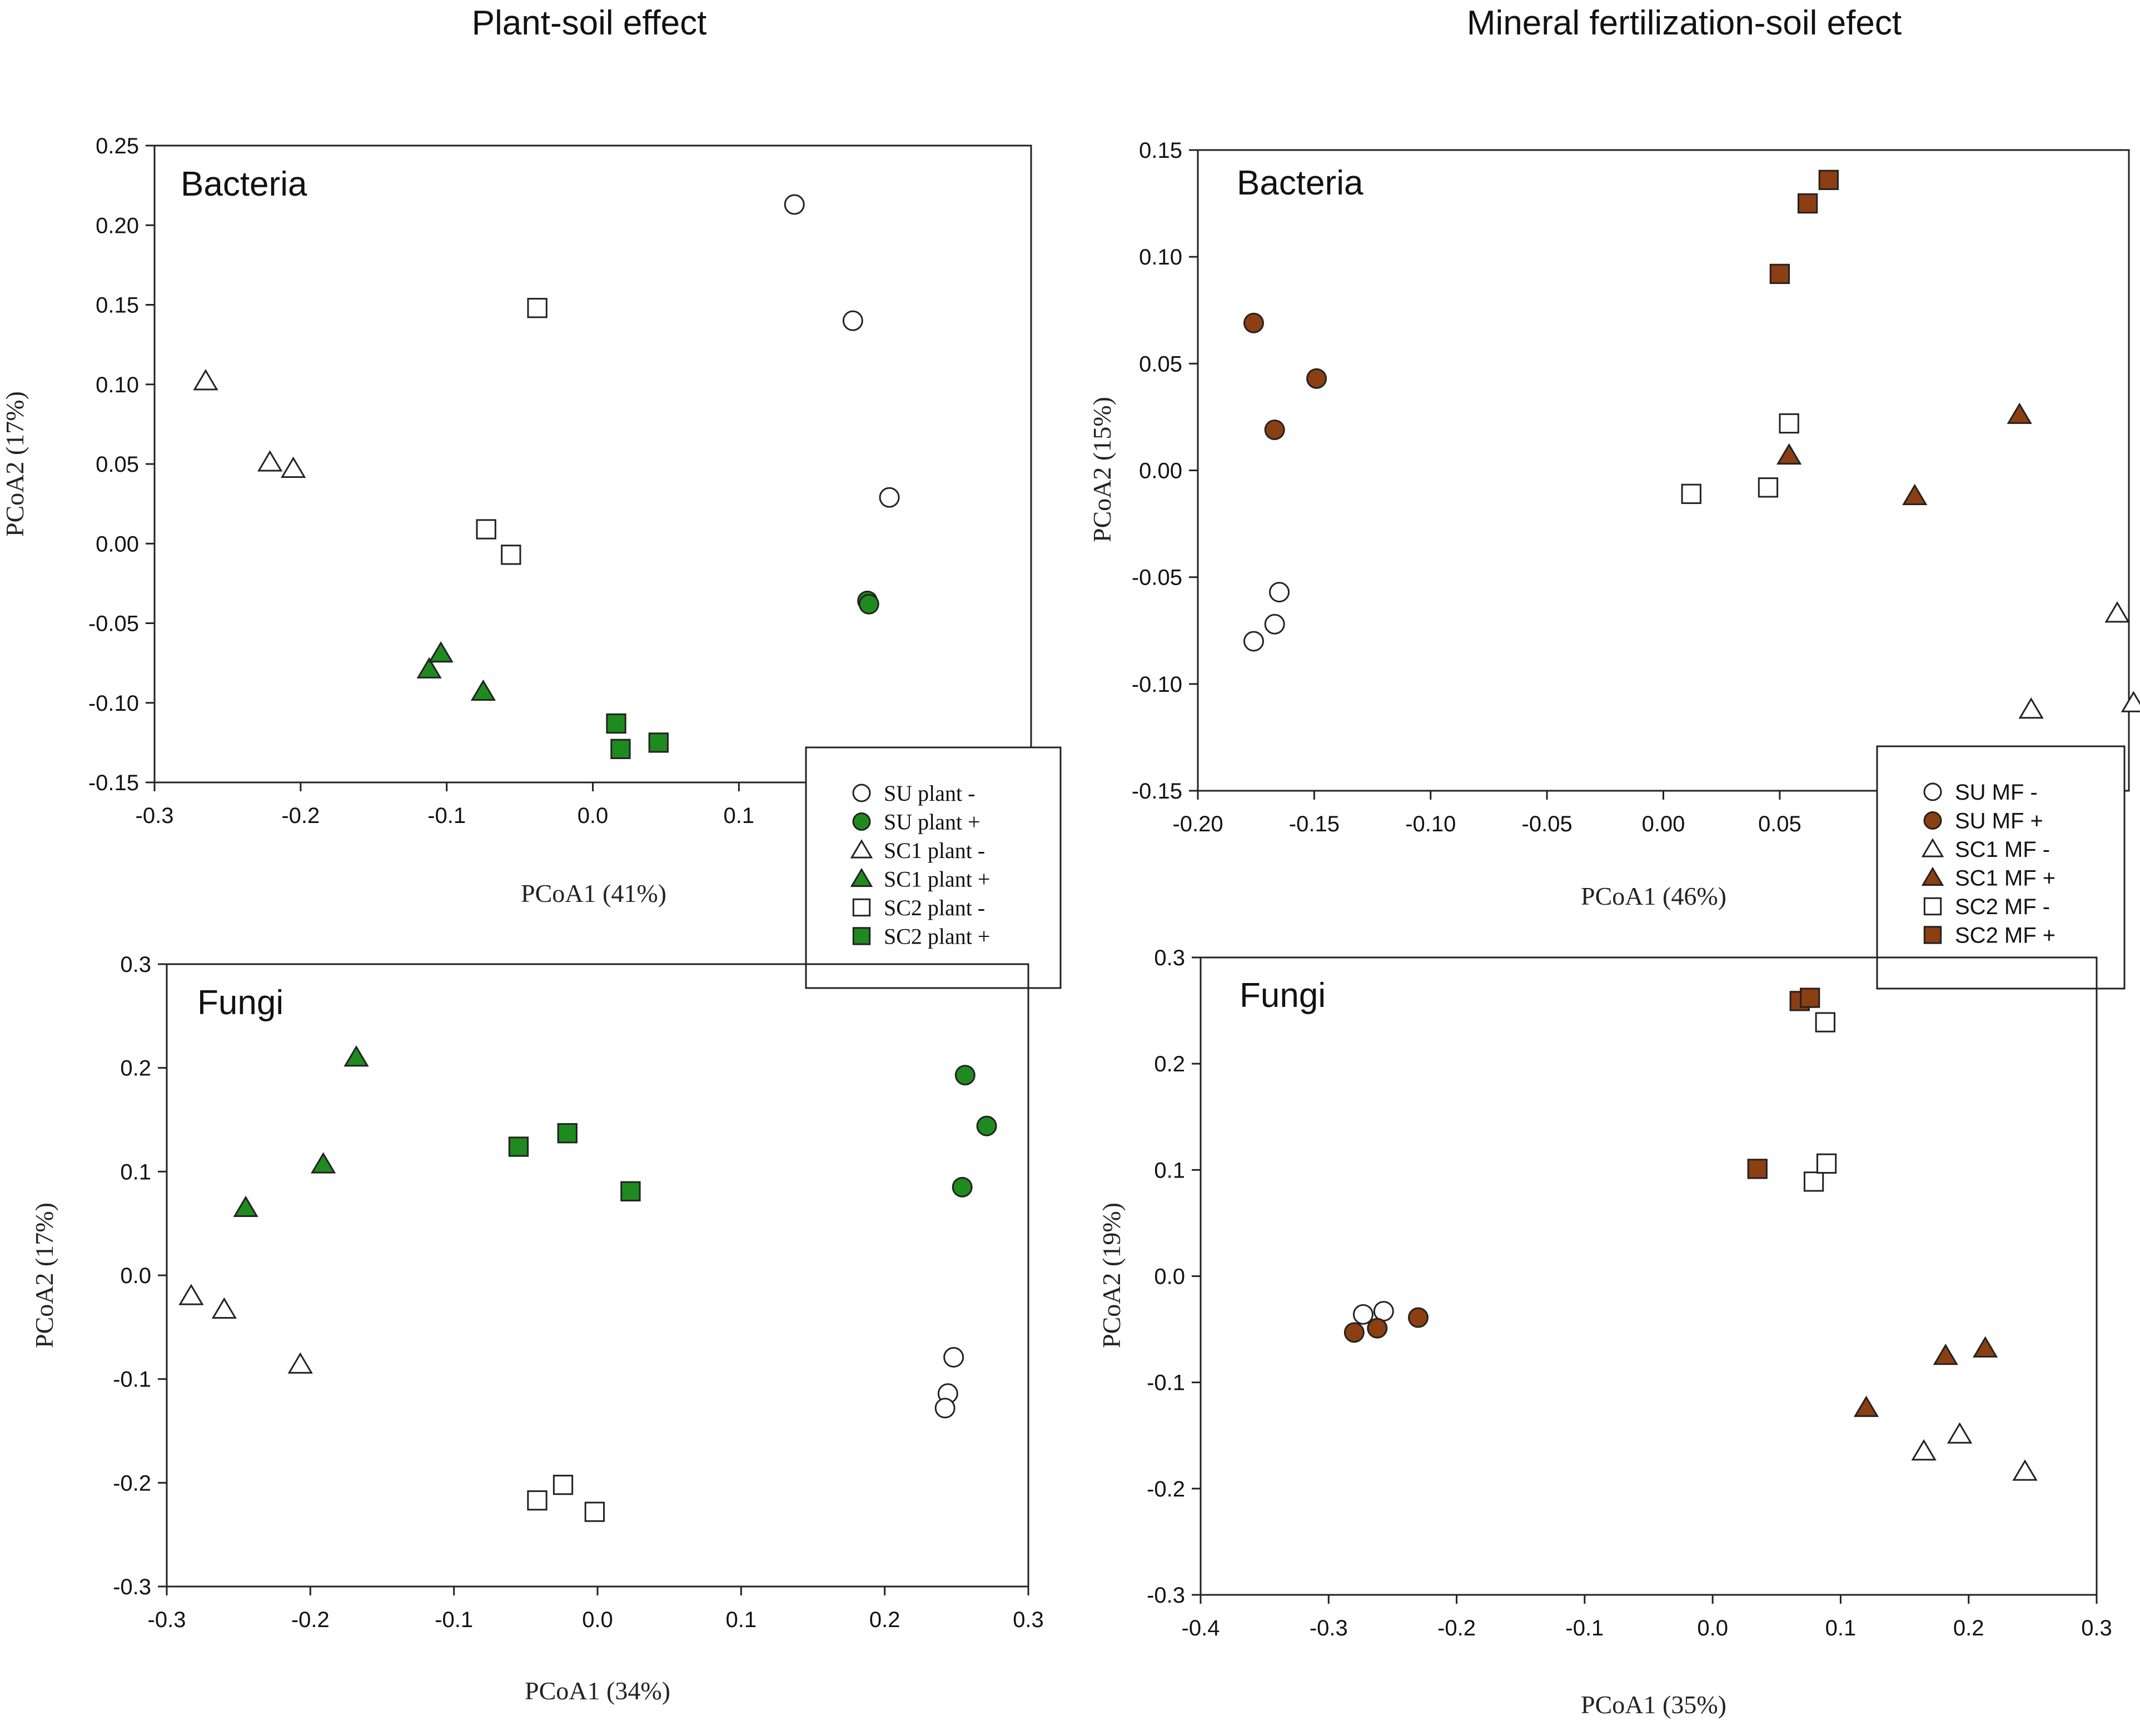  What do you see at coordinates (589, 23) in the screenshot?
I see `header-left: Plant-soil effect` at bounding box center [589, 23].